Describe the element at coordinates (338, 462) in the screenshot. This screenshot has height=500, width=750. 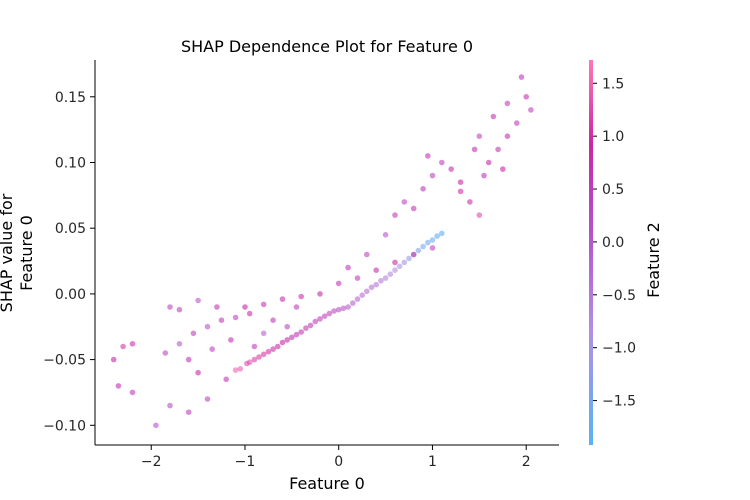
I see `x-tick-label: 0` at that location.